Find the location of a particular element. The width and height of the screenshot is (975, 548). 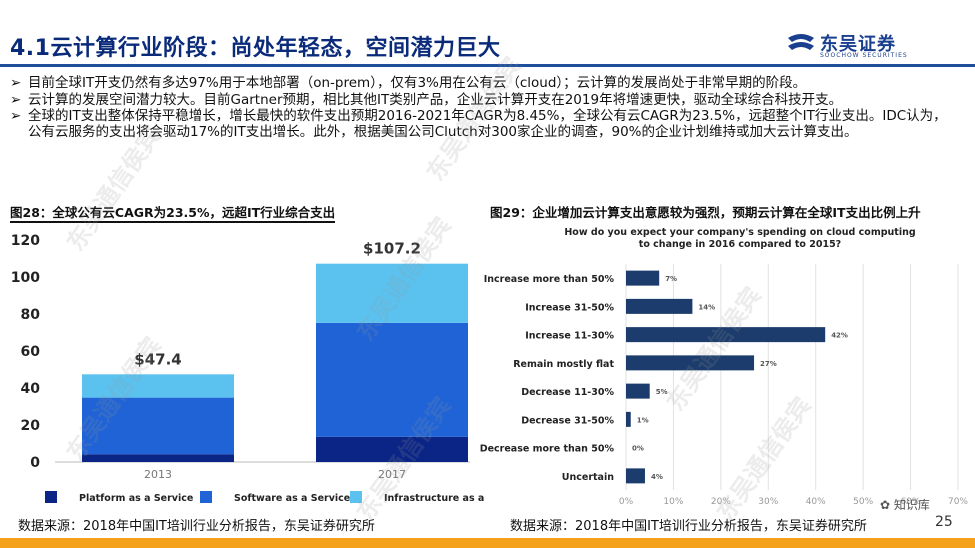

legend-label: Infrastructure as a Service is located at coordinates (434, 498).